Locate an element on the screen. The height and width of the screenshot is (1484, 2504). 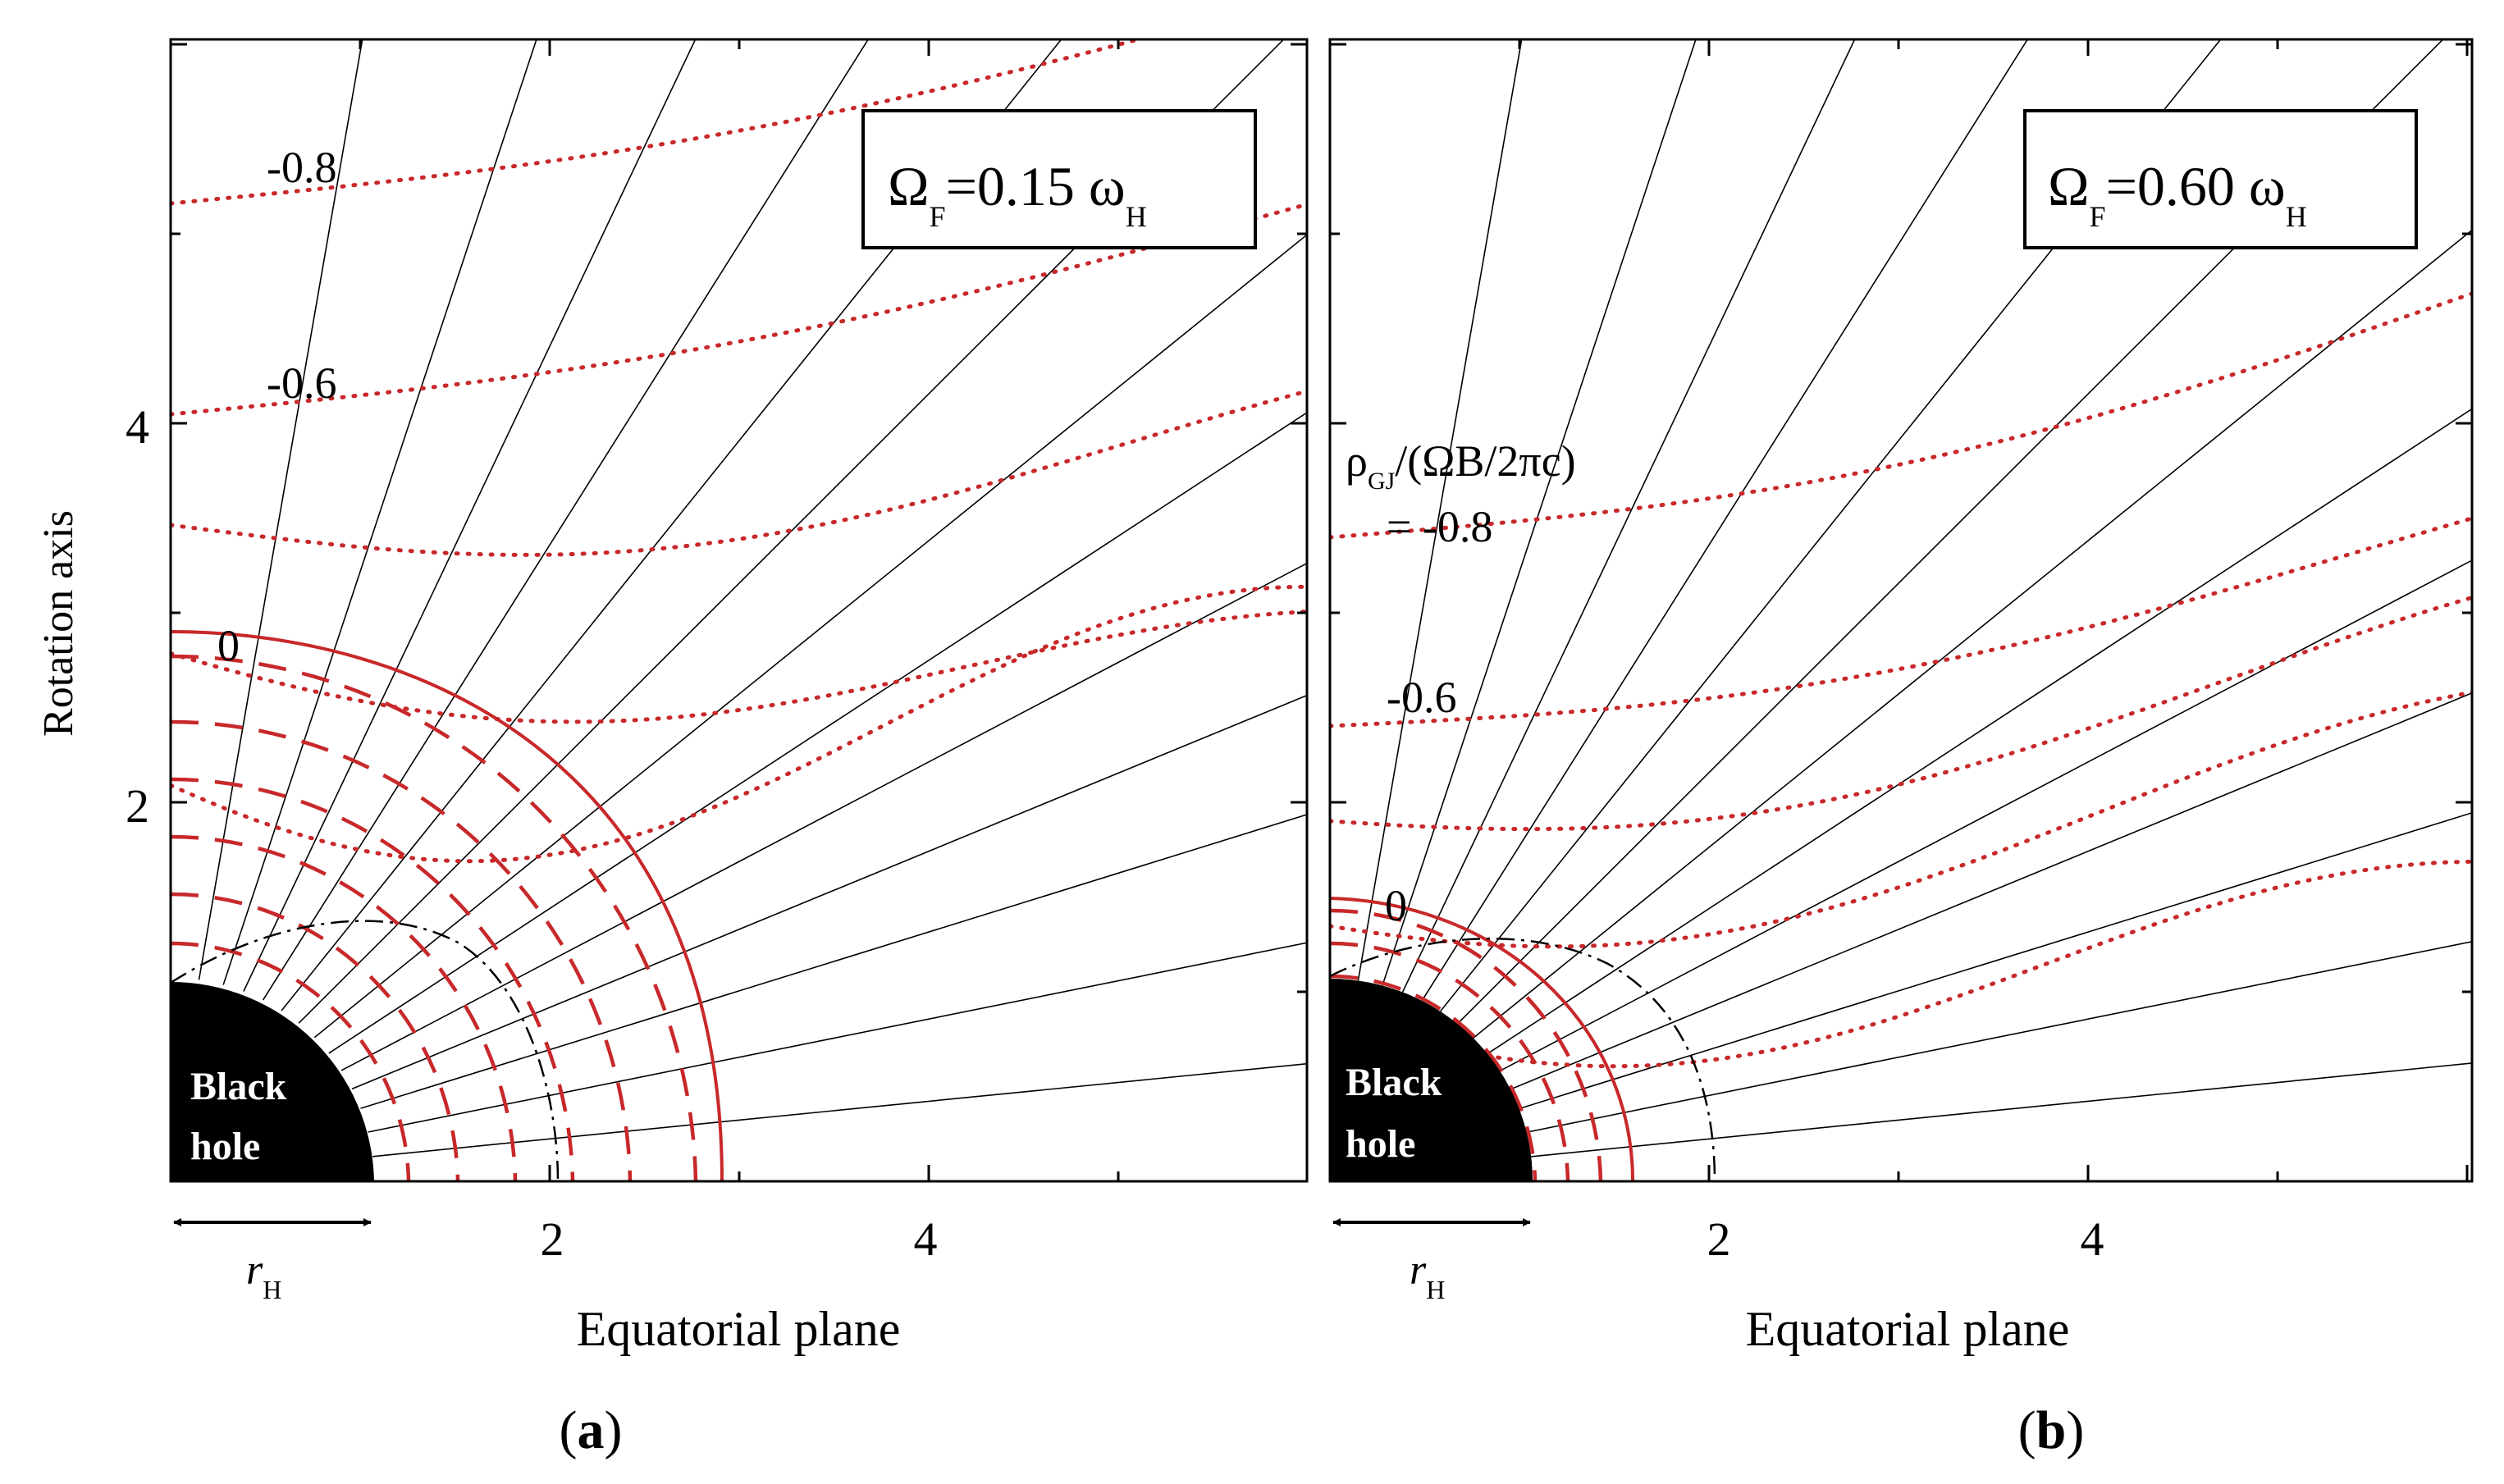
caption-b: (b) is located at coordinates (2051, 1430).